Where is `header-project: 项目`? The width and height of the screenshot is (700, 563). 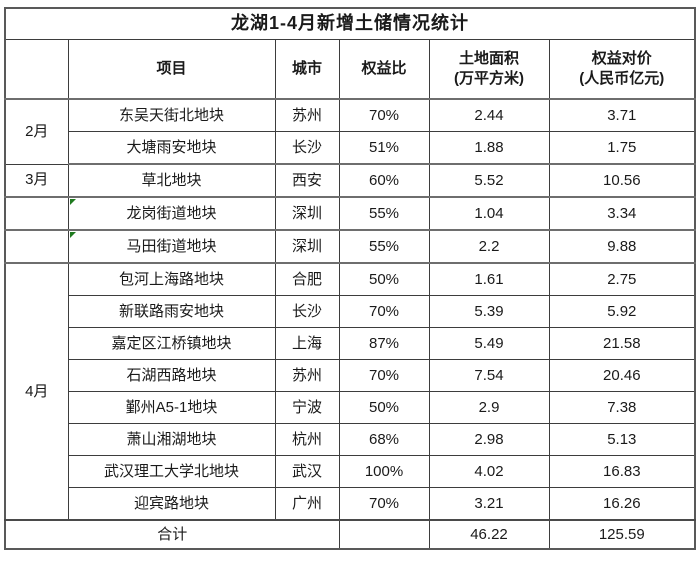 header-project: 项目 is located at coordinates (171, 69).